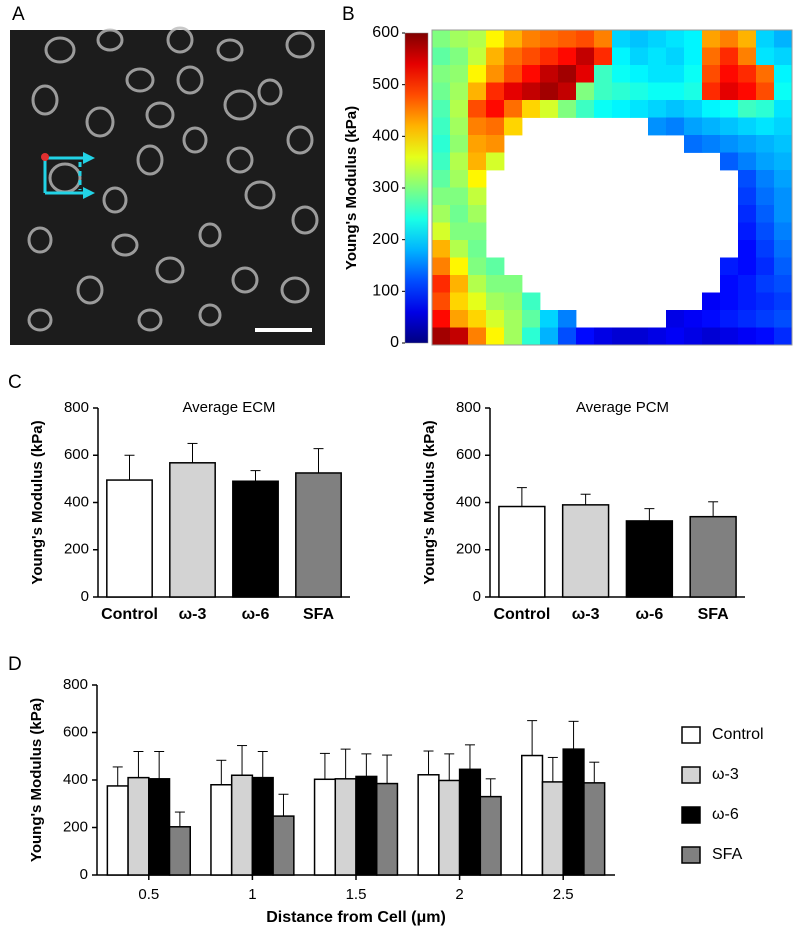 This screenshot has height=937, width=800. What do you see at coordinates (256, 614) in the screenshot?
I see `x-tick-label: ω-6` at bounding box center [256, 614].